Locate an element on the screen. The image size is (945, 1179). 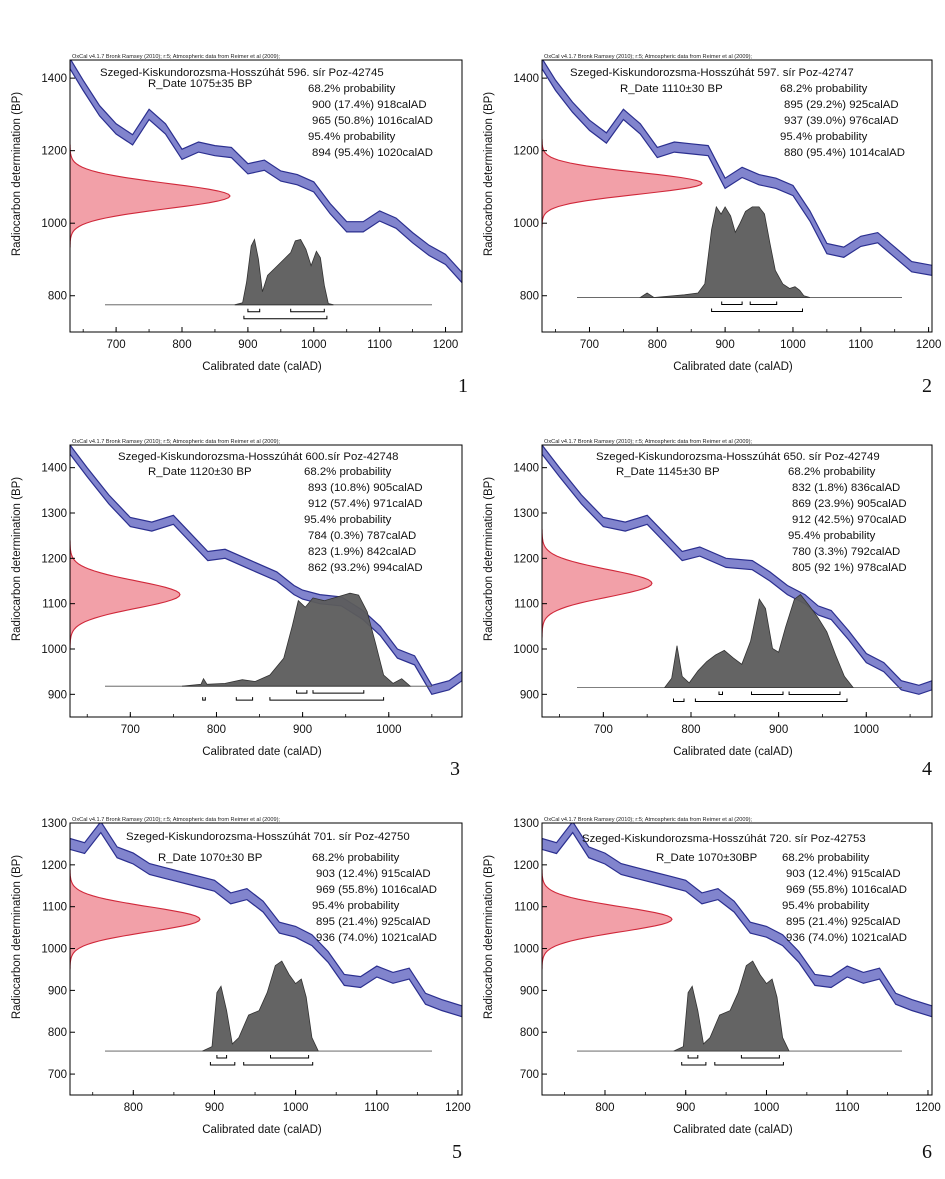
axes-frame is located at coordinates (737, 581).